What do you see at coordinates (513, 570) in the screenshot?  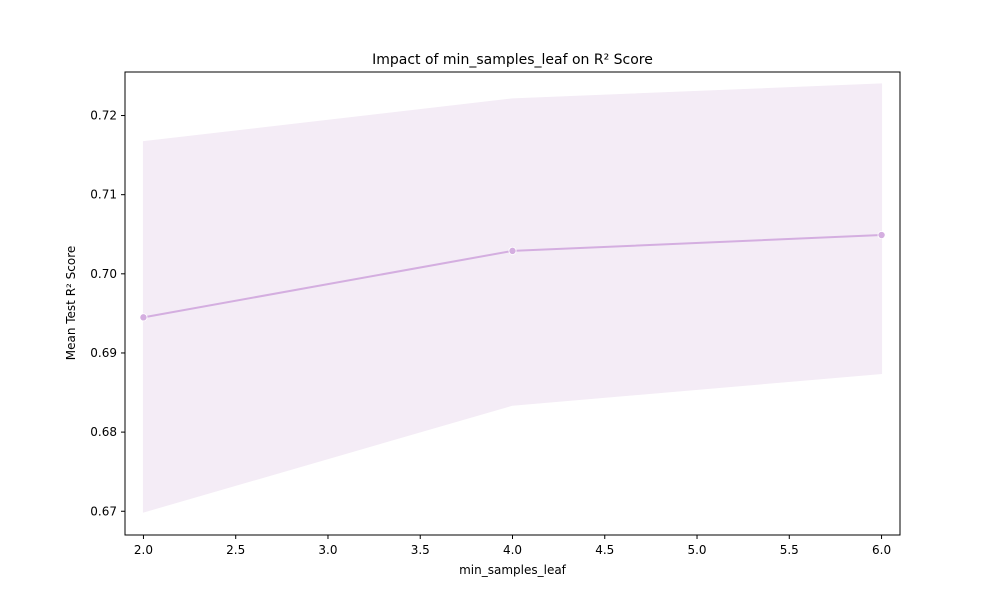 I see `x-axis-title: min_samples_leaf` at bounding box center [513, 570].